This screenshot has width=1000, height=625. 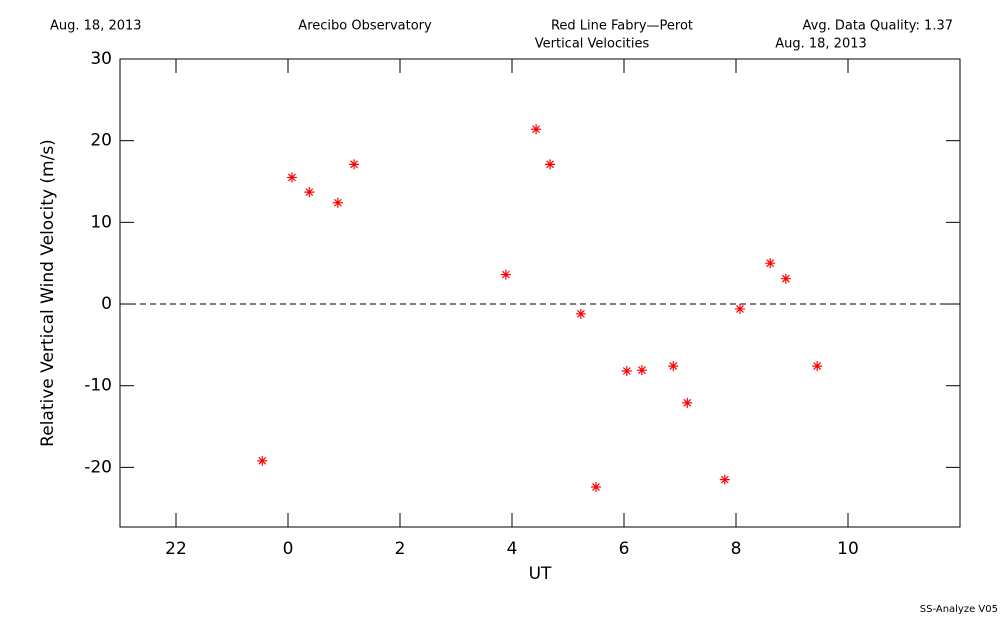 I want to click on chart-title: Vertical Velocities, so click(x=592, y=44).